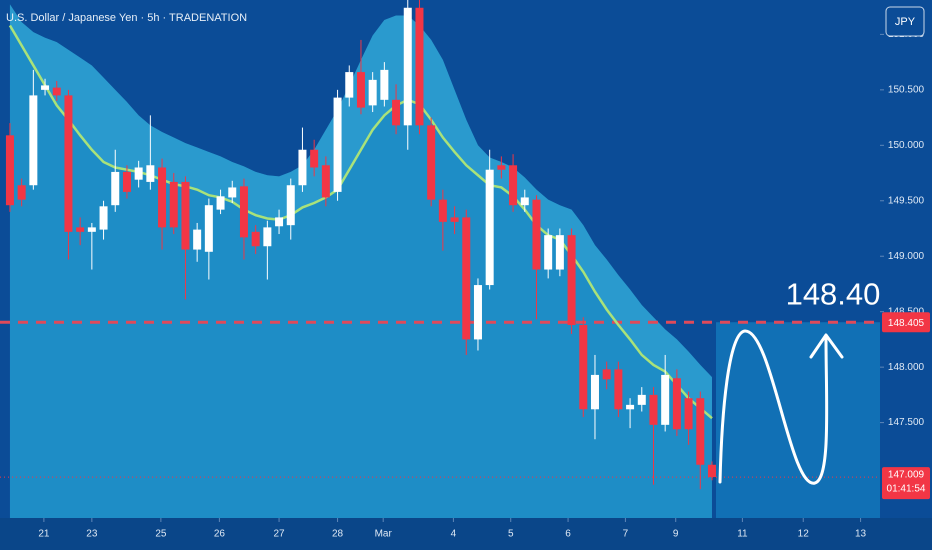 This screenshot has width=932, height=550. Describe the element at coordinates (906, 475) in the screenshot. I see `last-price-label: 147.009` at that location.